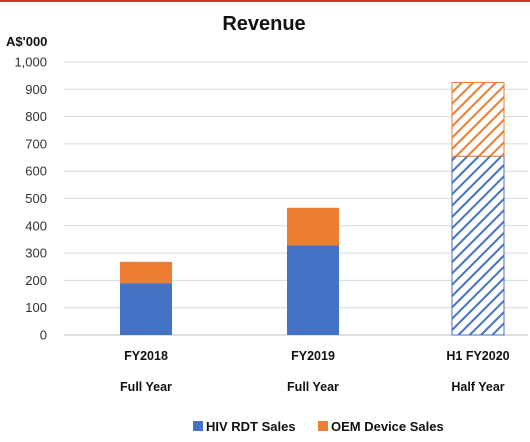 This screenshot has width=530, height=442. What do you see at coordinates (313, 356) in the screenshot?
I see `x-category-label: FY2019` at bounding box center [313, 356].